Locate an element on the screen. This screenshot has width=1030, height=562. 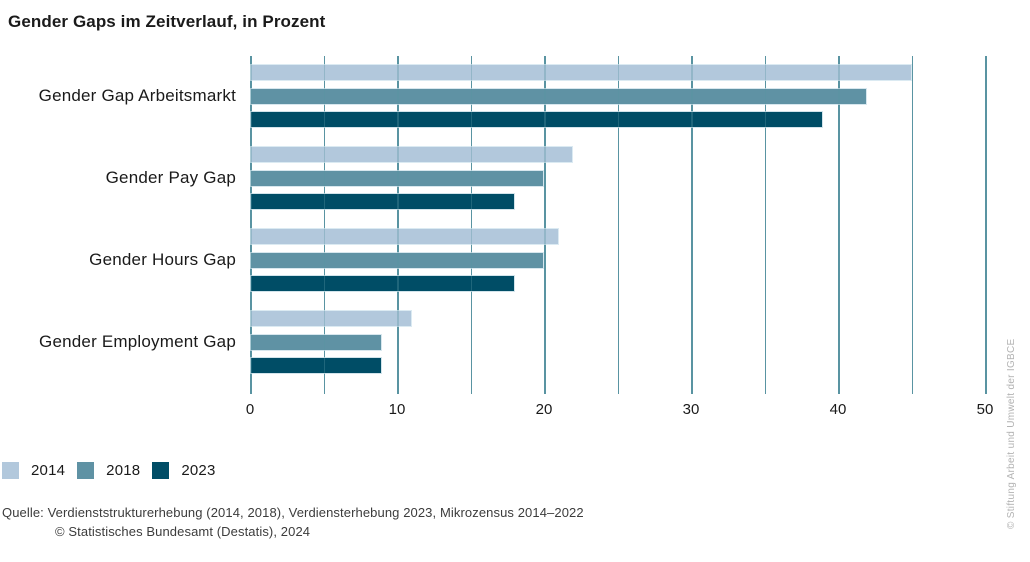
legend-item-2023: 2023 is located at coordinates (183, 470).